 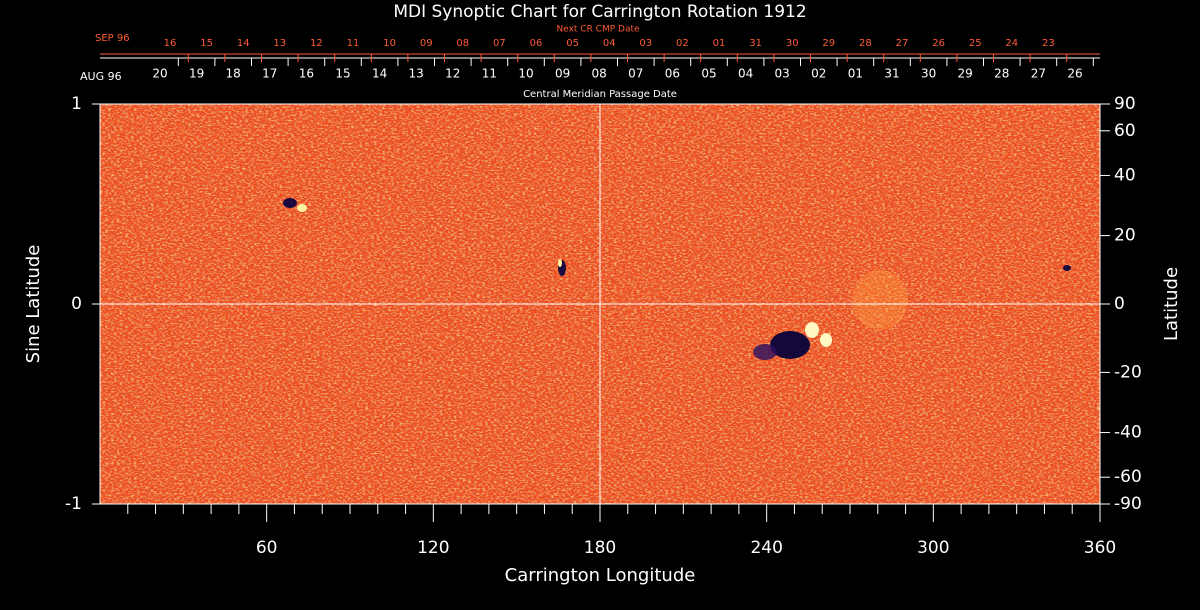 What do you see at coordinates (572, 43) in the screenshot?
I see `next_cmp_axis-date: 05` at bounding box center [572, 43].